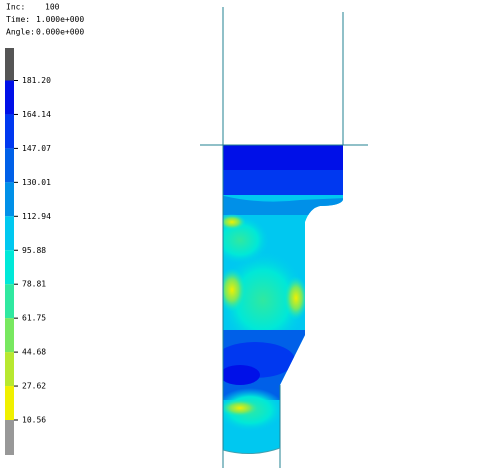 The image size is (486, 470). I want to click on legend-label: 27.62, so click(34, 386).